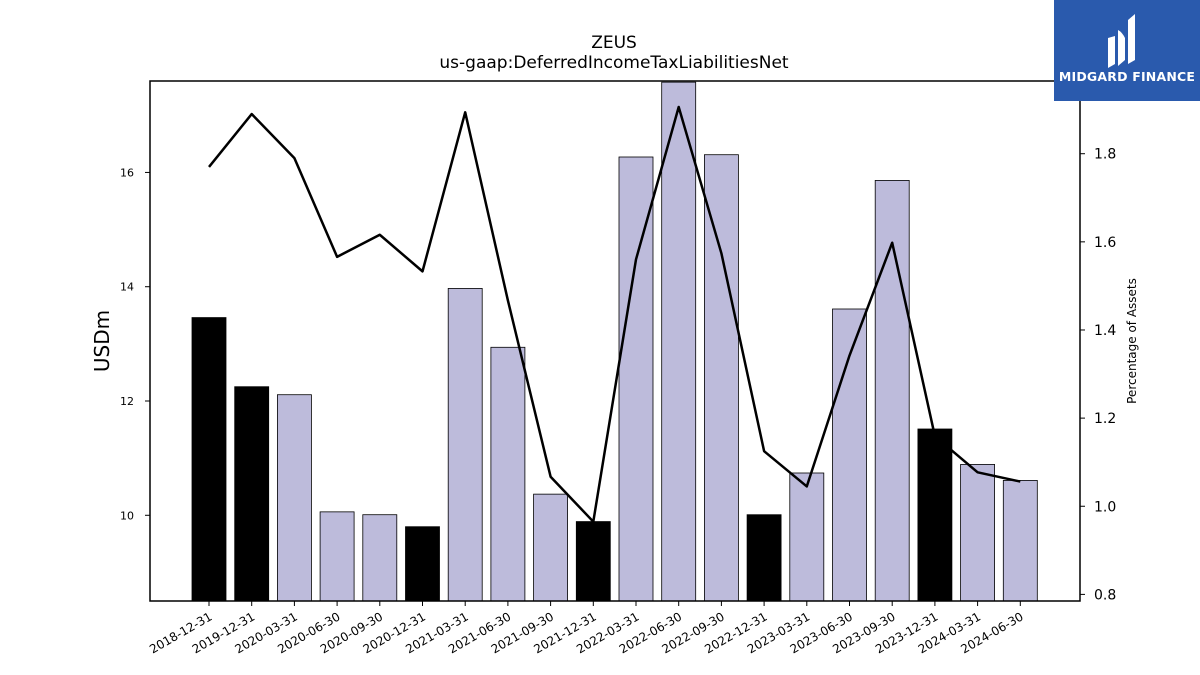 The width and height of the screenshot is (1200, 675). I want to click on y2-axis-label: Percentage of Assets, so click(1132, 341).